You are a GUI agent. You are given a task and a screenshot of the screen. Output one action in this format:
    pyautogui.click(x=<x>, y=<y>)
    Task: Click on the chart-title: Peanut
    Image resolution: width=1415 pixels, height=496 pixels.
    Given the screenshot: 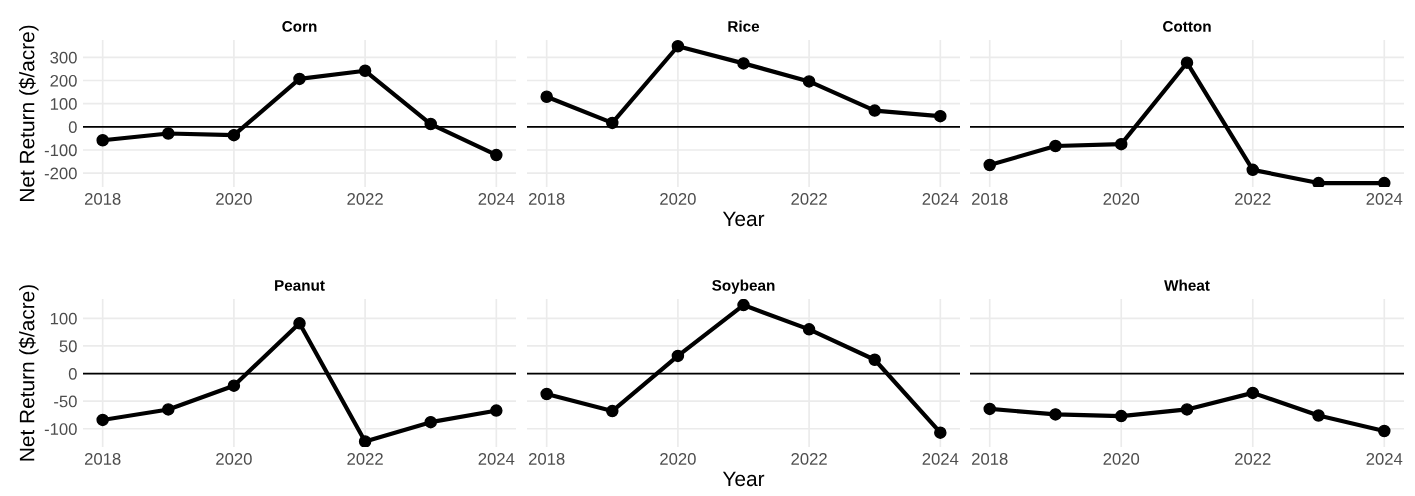 What is the action you would take?
    pyautogui.click(x=300, y=285)
    